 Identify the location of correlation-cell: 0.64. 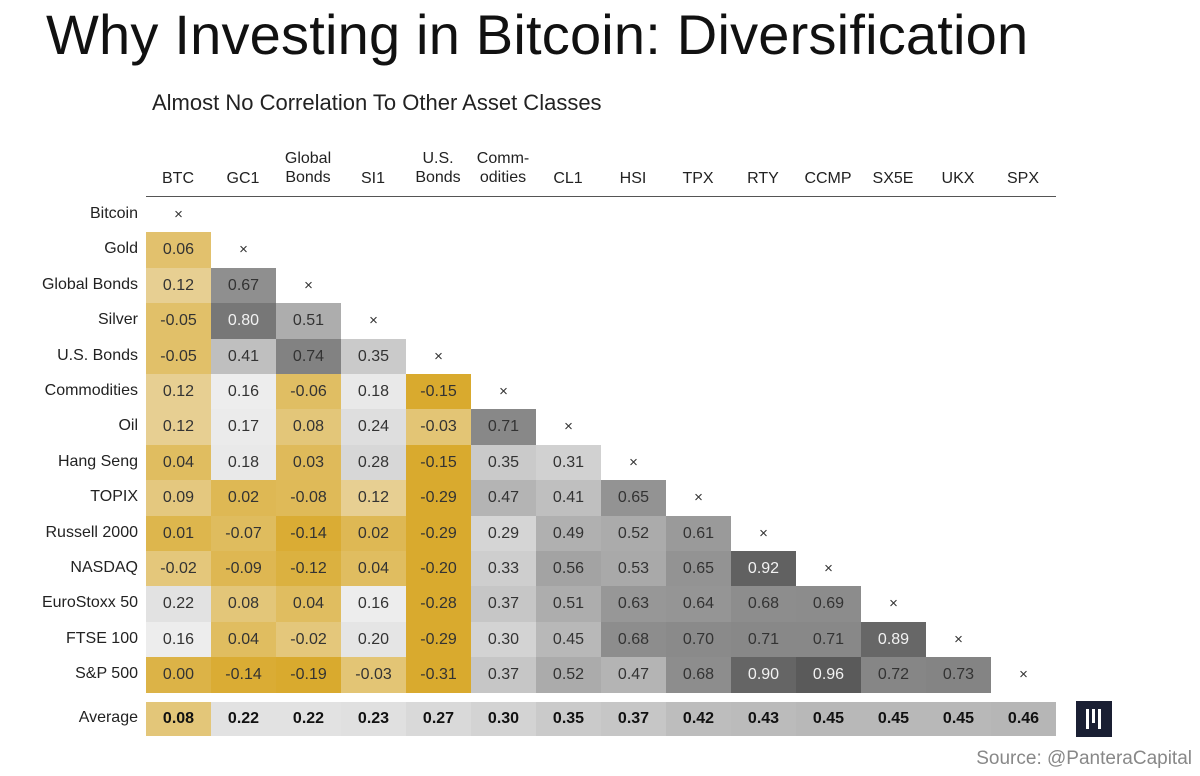
(698, 604).